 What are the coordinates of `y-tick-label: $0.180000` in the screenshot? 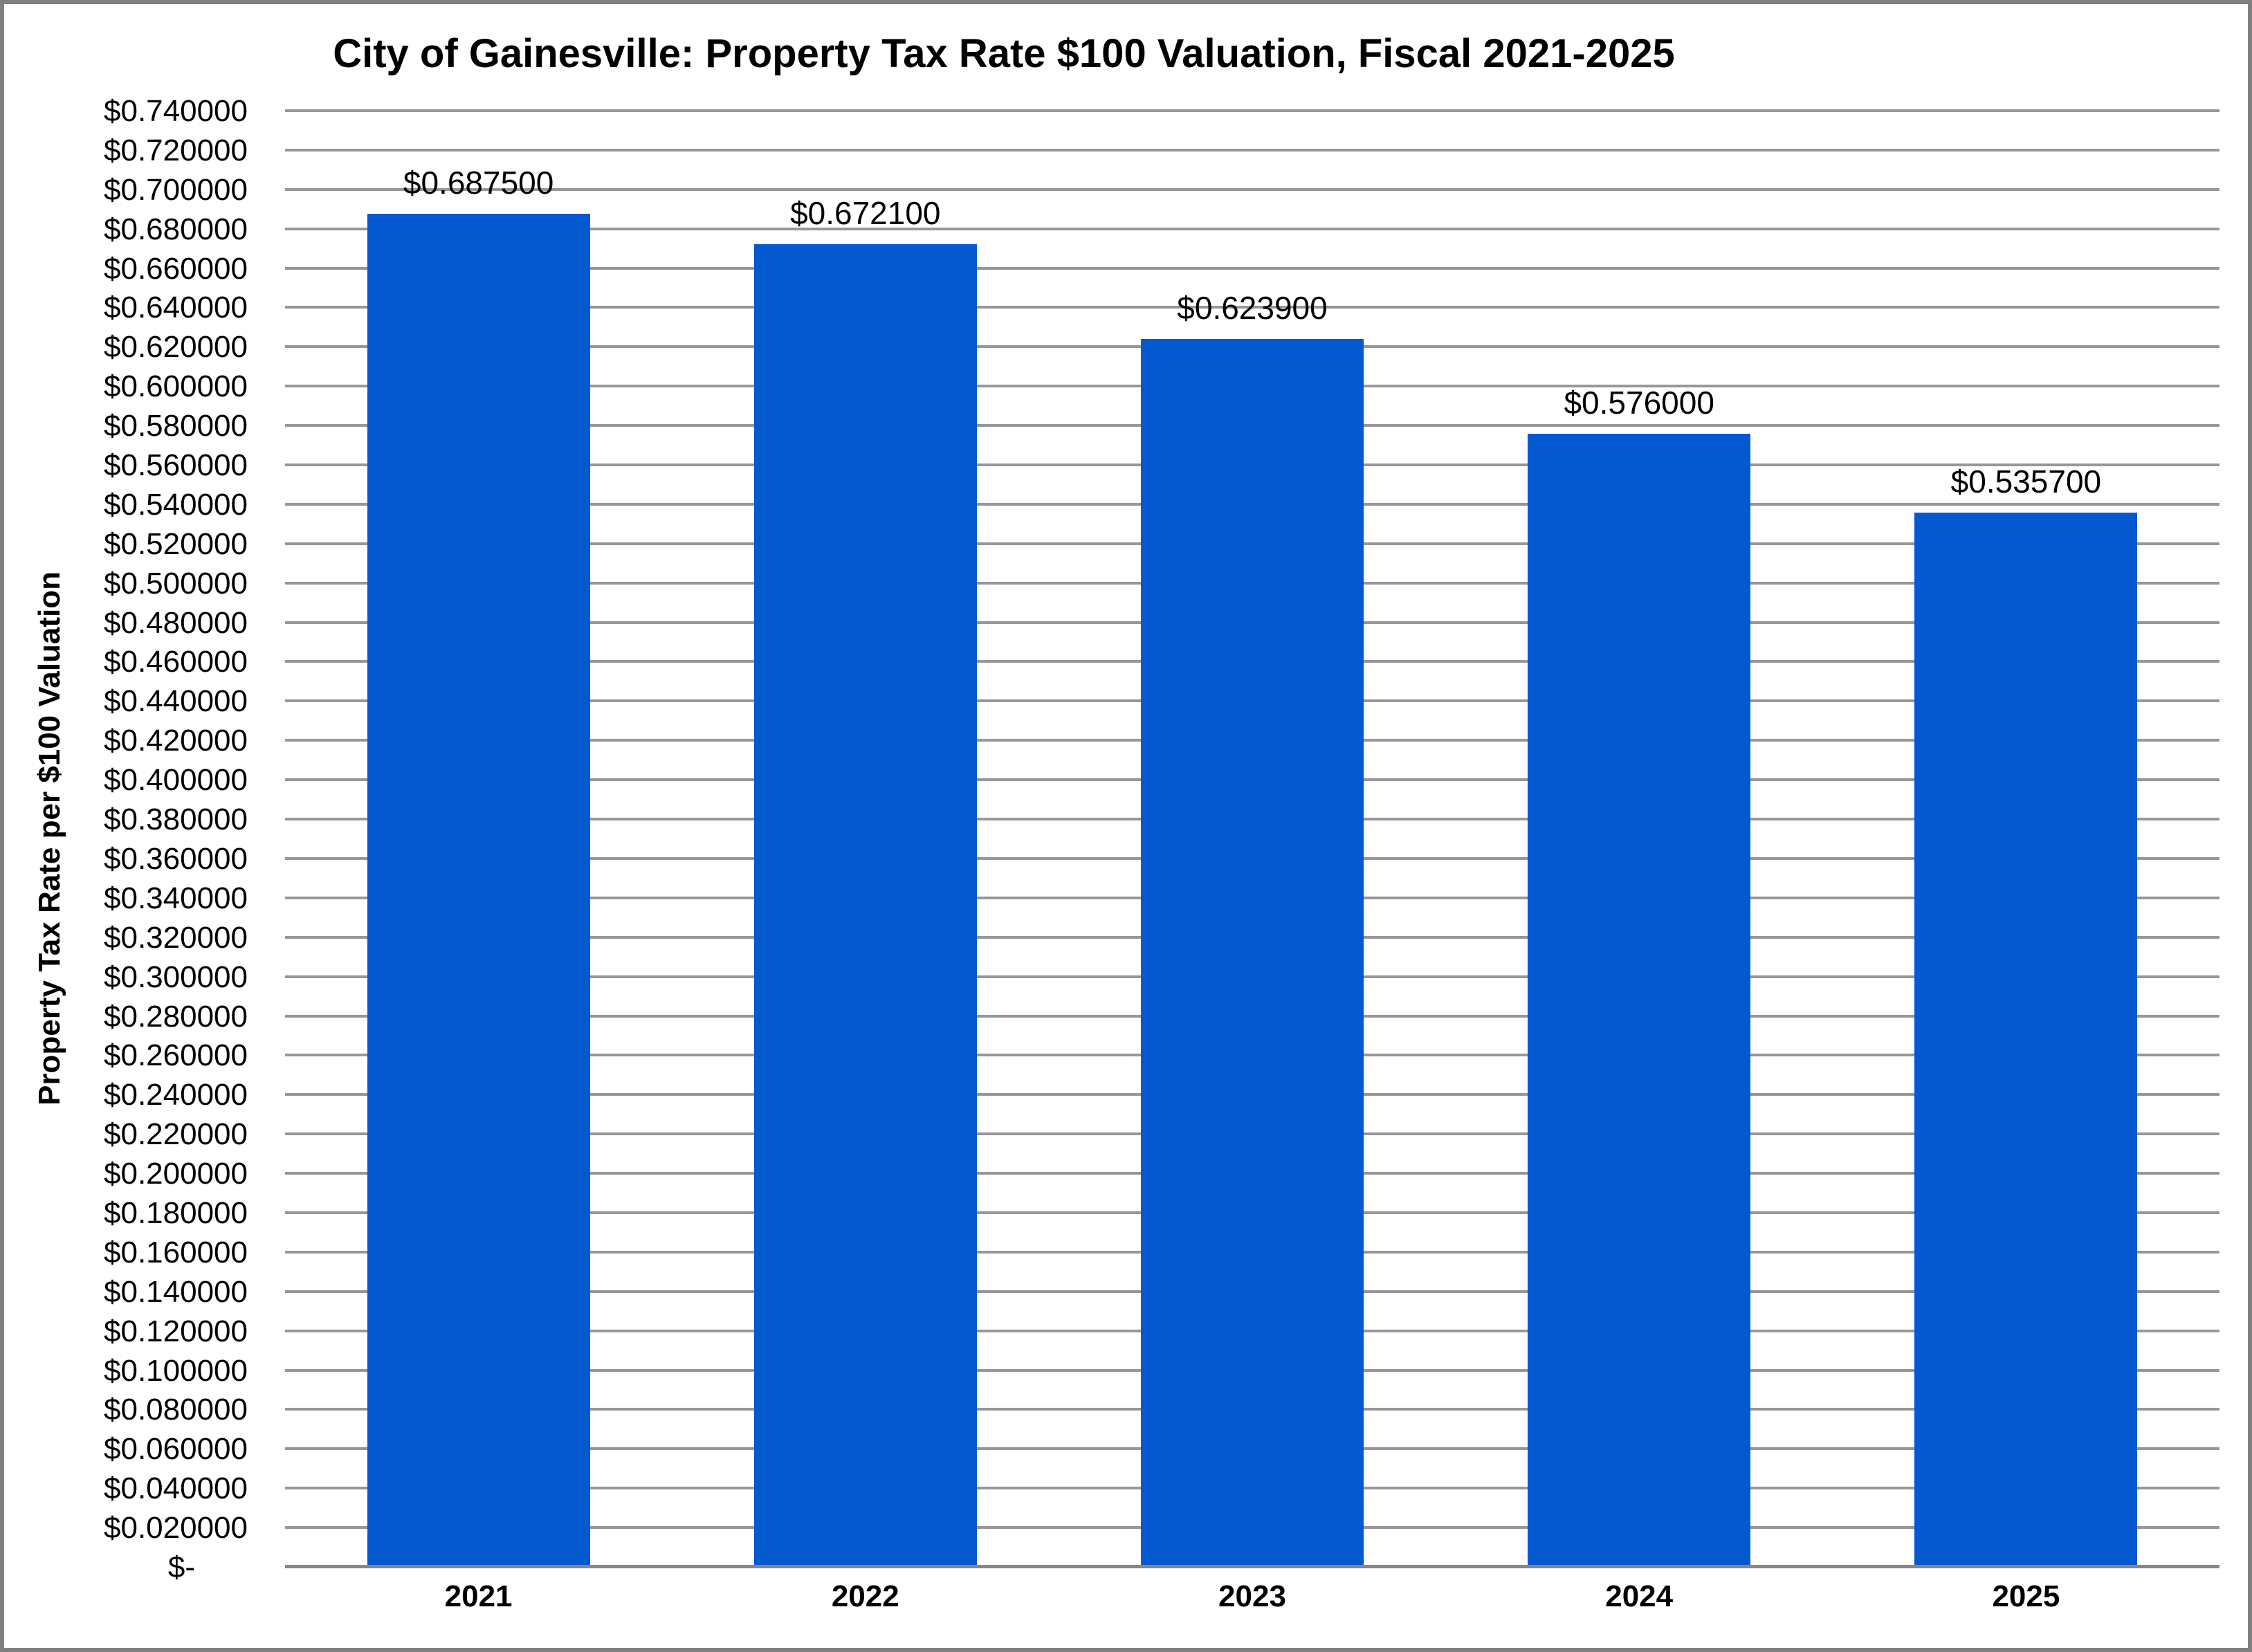 It's located at (176, 1212).